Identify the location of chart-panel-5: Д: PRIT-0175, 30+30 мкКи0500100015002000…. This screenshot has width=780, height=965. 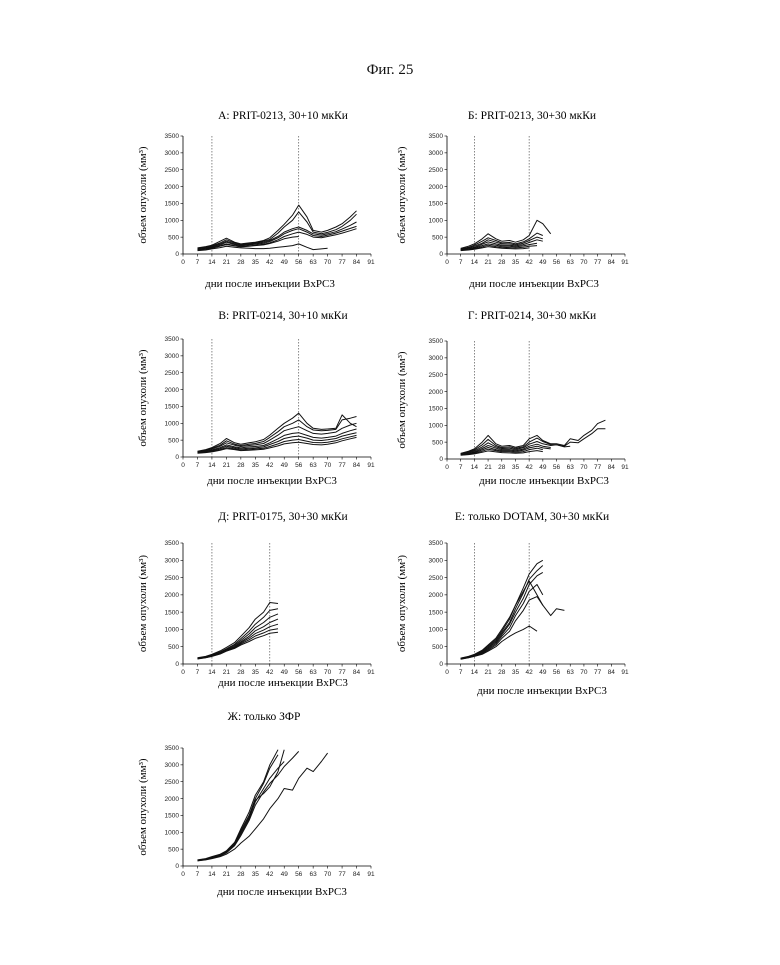
(256, 600).